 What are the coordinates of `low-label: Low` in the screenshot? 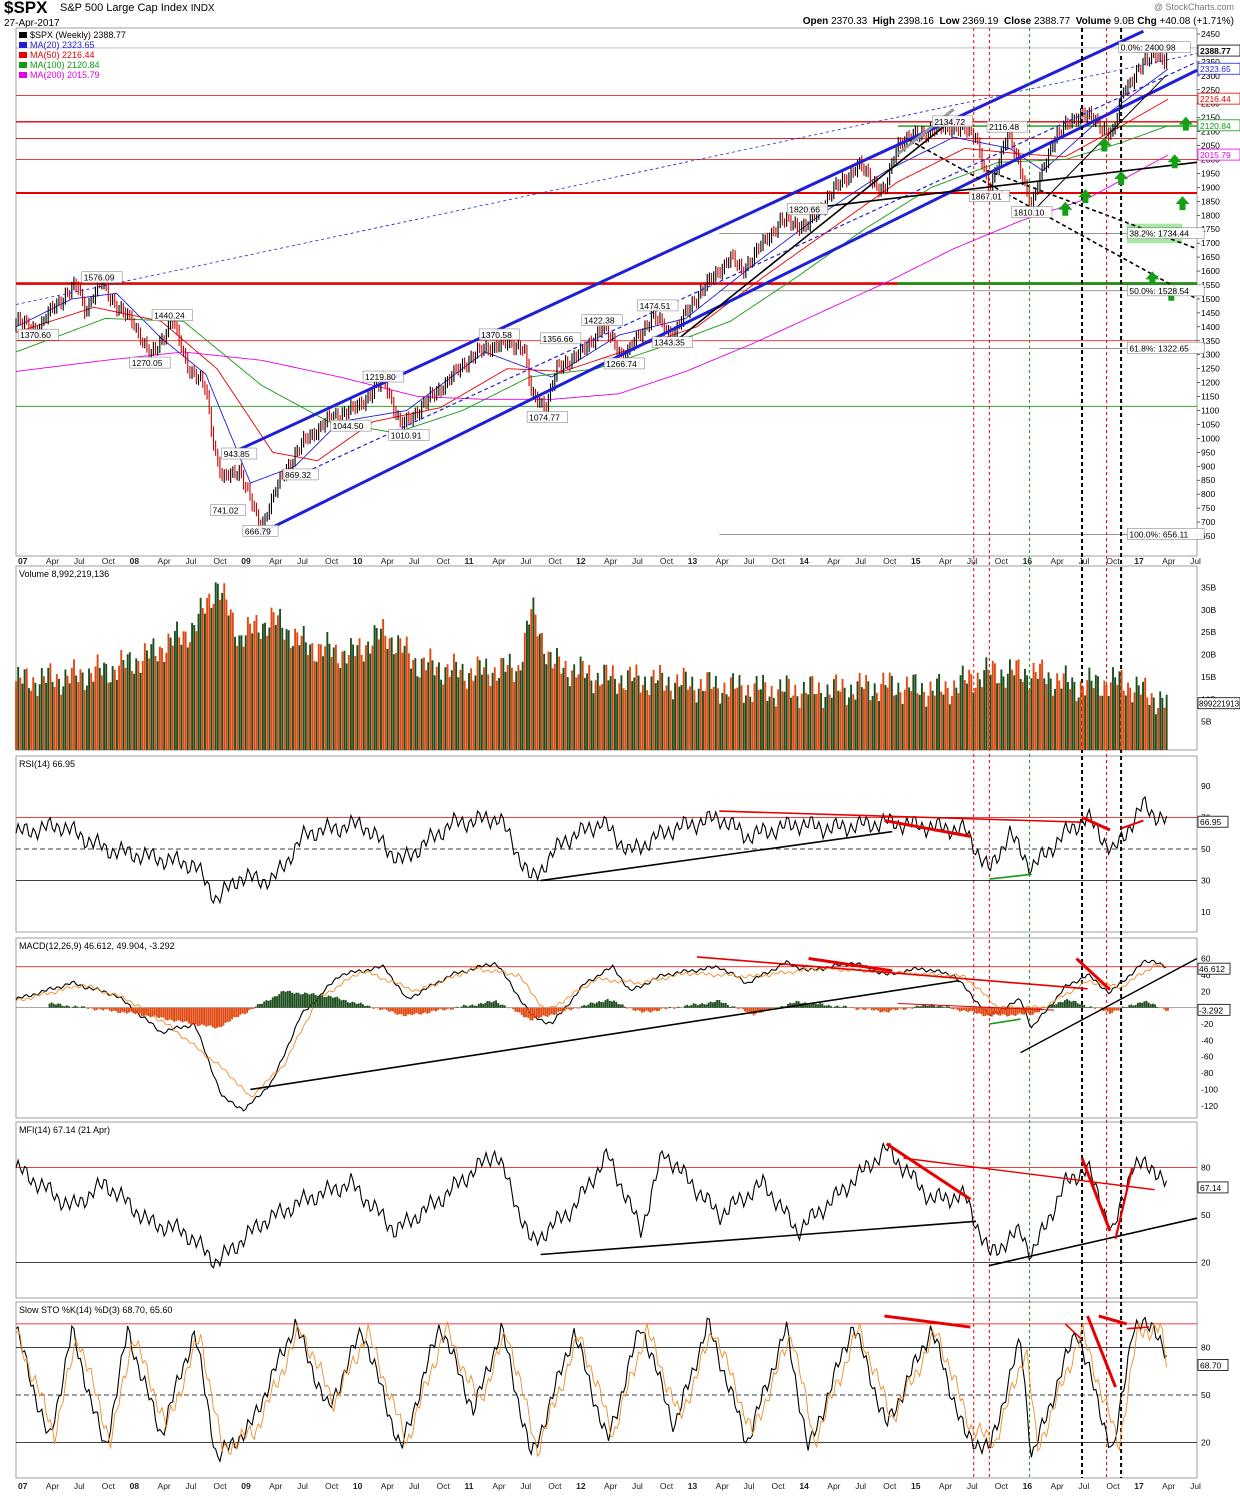 It's located at (949, 21).